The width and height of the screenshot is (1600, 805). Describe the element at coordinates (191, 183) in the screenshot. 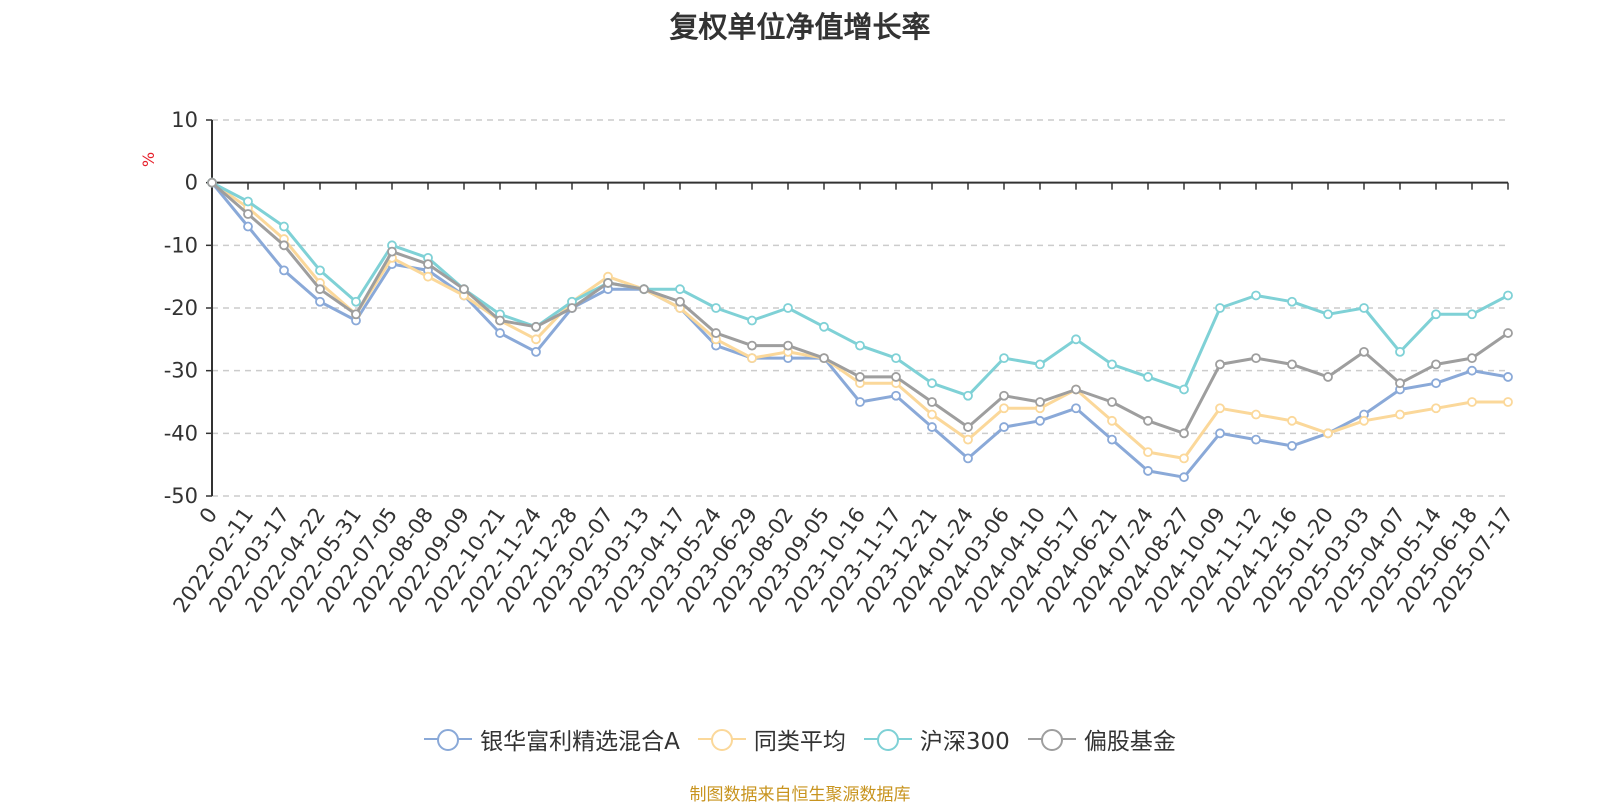

I see `y-tick-label: 0` at that location.